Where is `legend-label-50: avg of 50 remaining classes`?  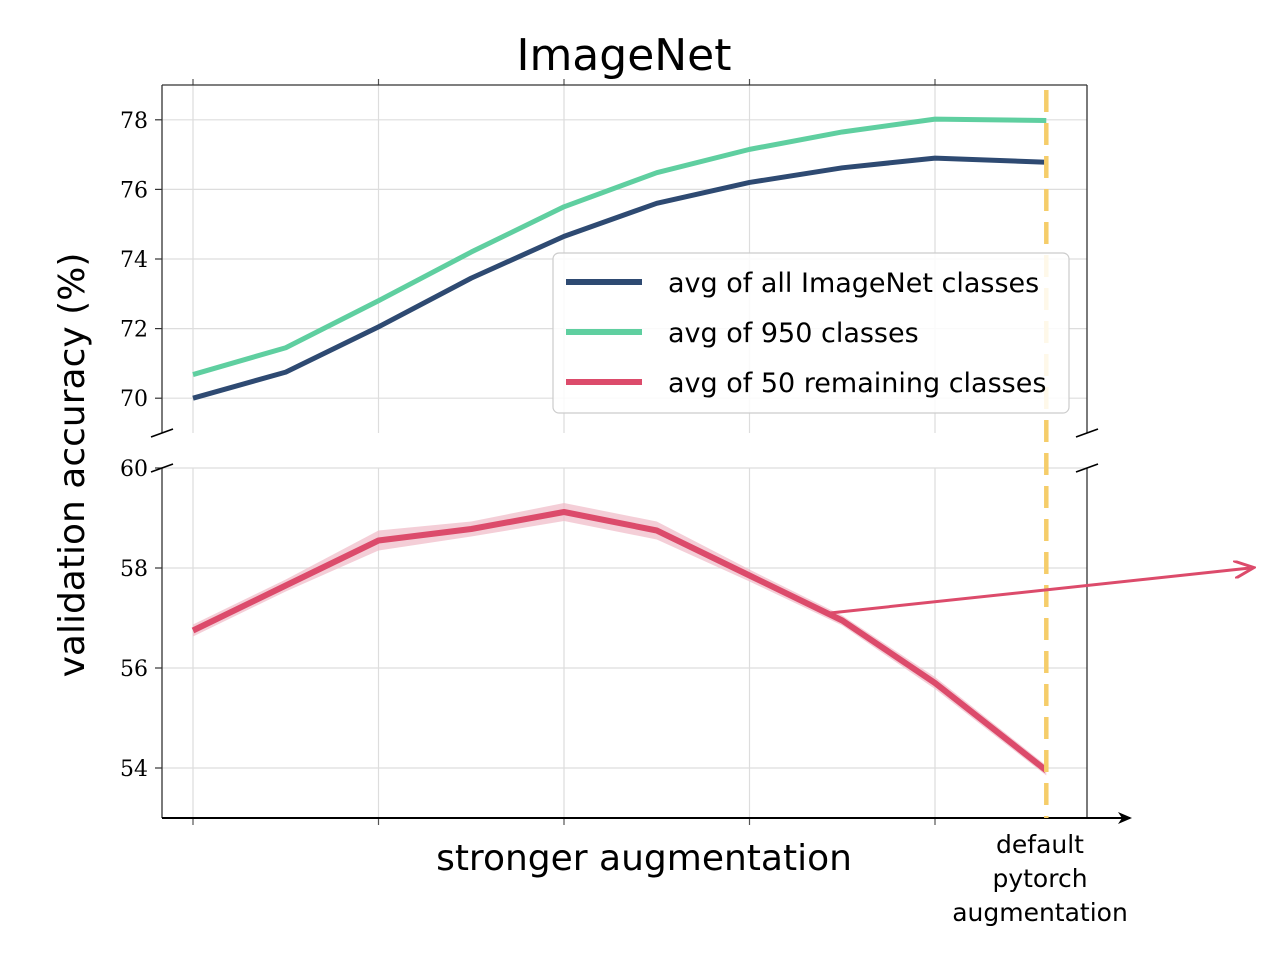 legend-label-50: avg of 50 remaining classes is located at coordinates (857, 383).